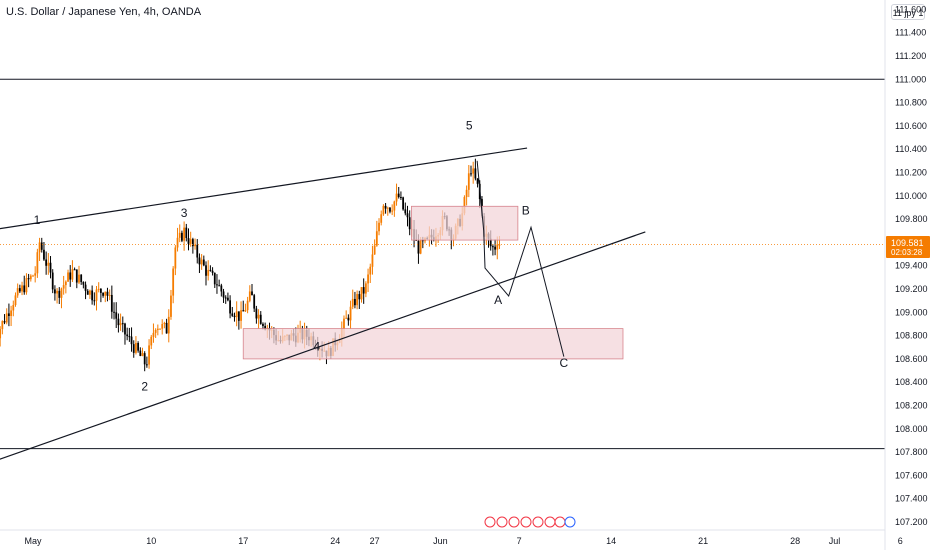 This screenshot has width=932, height=550. Describe the element at coordinates (463, 541) in the screenshot. I see `time-axis: May 10 17 24 27 Jun 7 14 21 28 Jul 6` at that location.